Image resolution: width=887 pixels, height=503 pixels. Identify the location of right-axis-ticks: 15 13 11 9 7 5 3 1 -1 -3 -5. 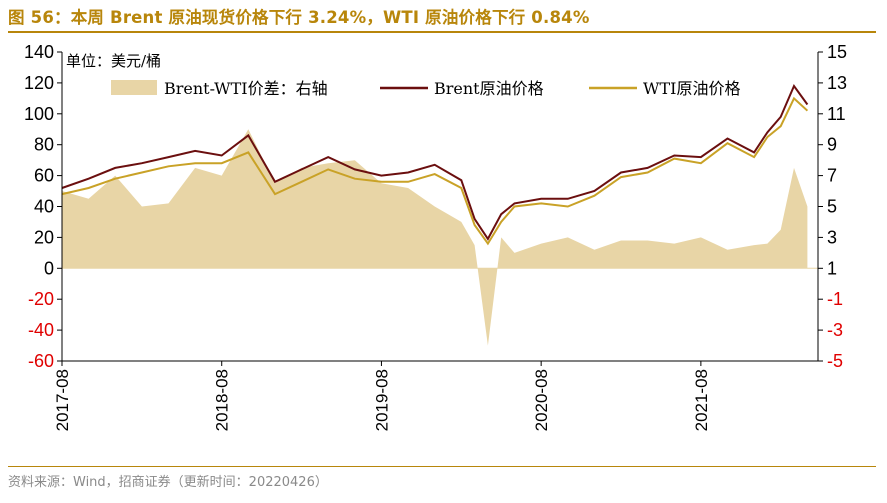
(832, 206).